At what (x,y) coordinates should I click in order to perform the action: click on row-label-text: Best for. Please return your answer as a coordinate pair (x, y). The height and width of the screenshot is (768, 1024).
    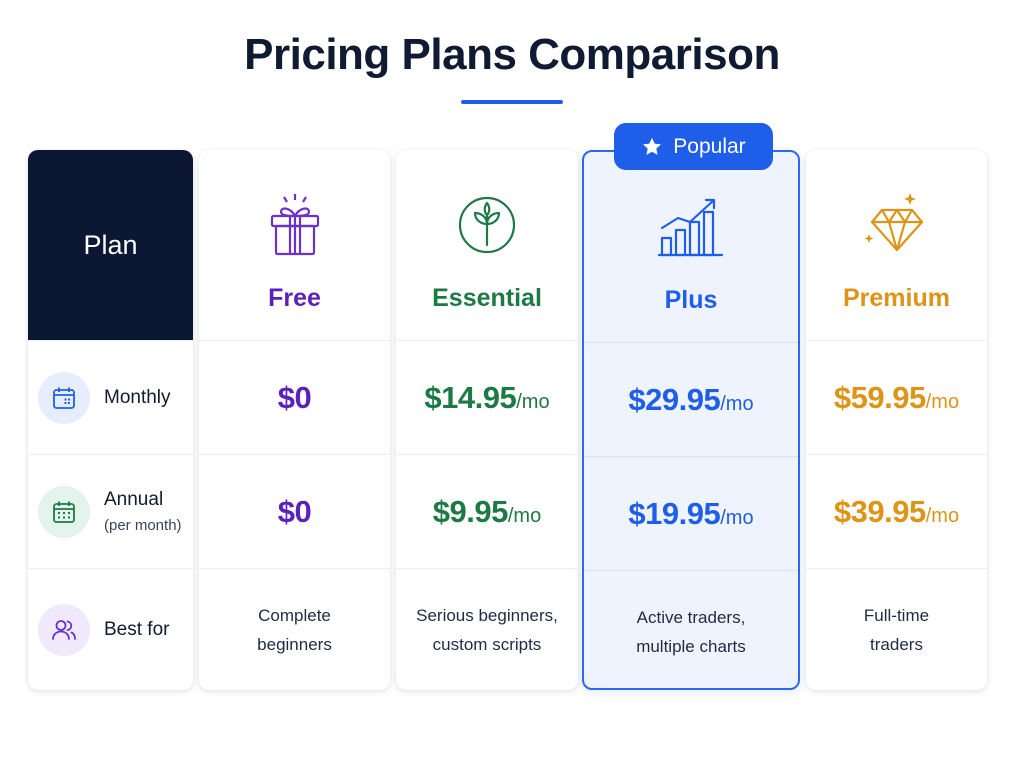
    Looking at the image, I should click on (137, 629).